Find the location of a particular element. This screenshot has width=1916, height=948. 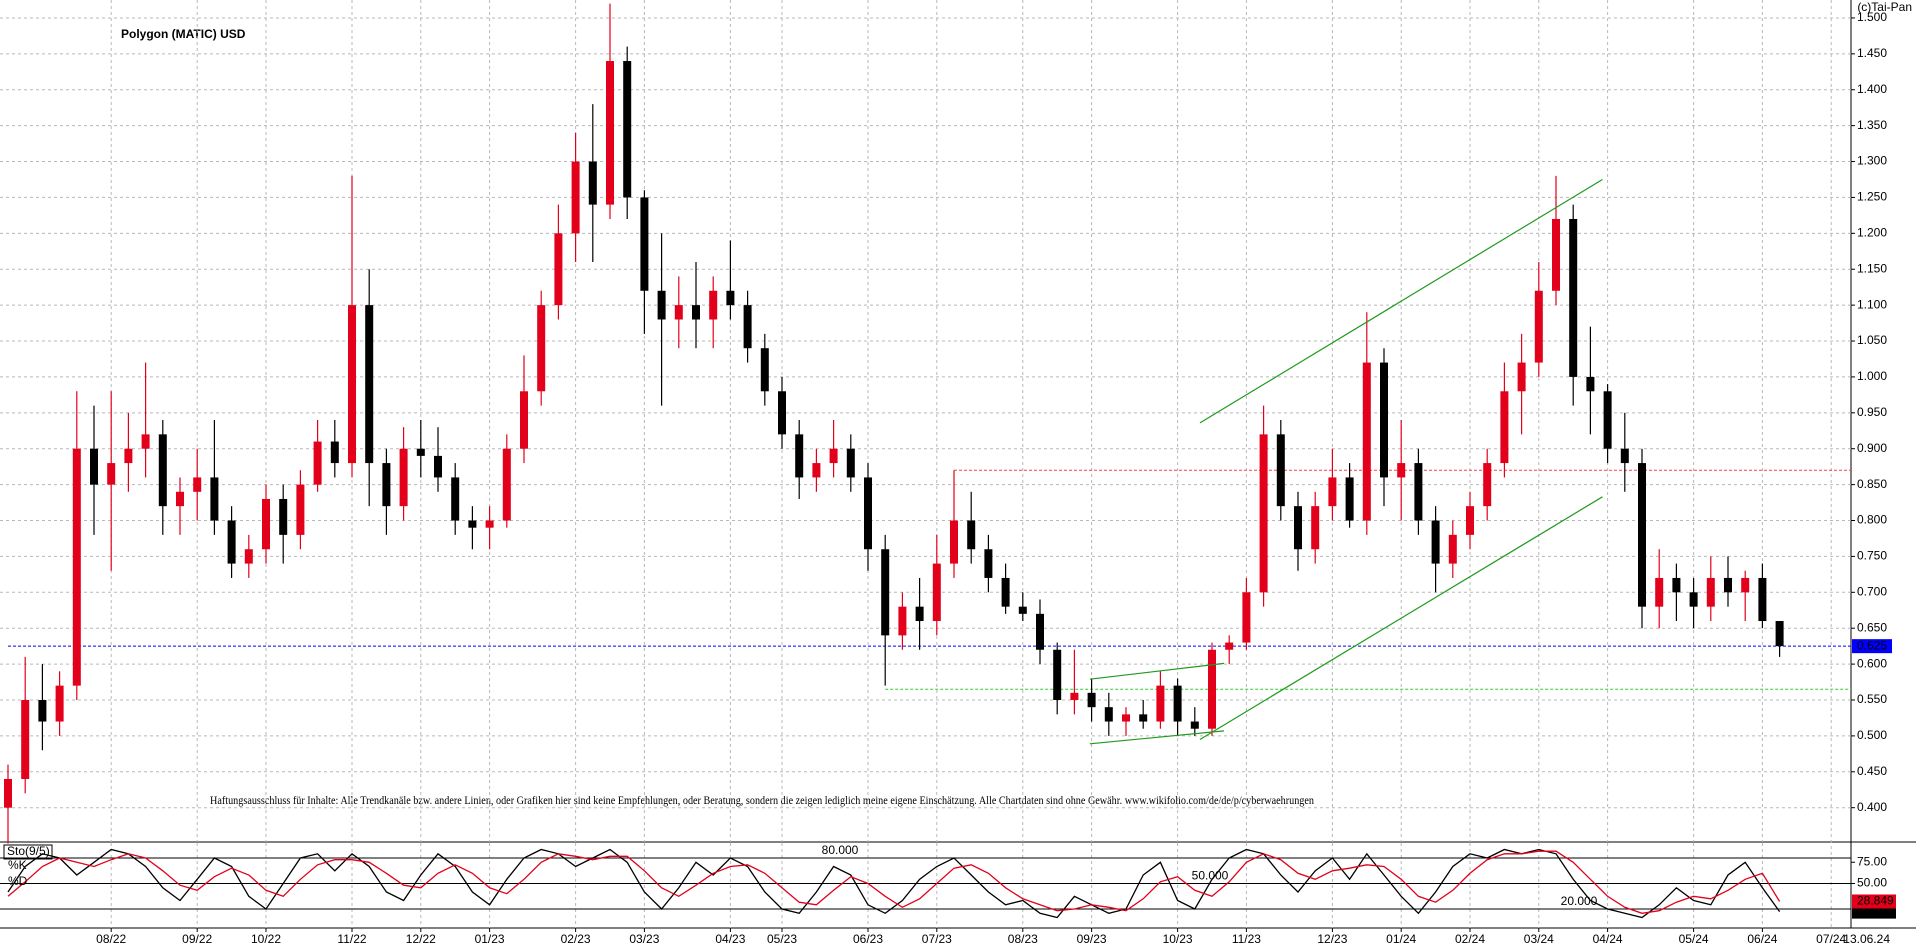

x-tick-label: 12/22 is located at coordinates (421, 939).